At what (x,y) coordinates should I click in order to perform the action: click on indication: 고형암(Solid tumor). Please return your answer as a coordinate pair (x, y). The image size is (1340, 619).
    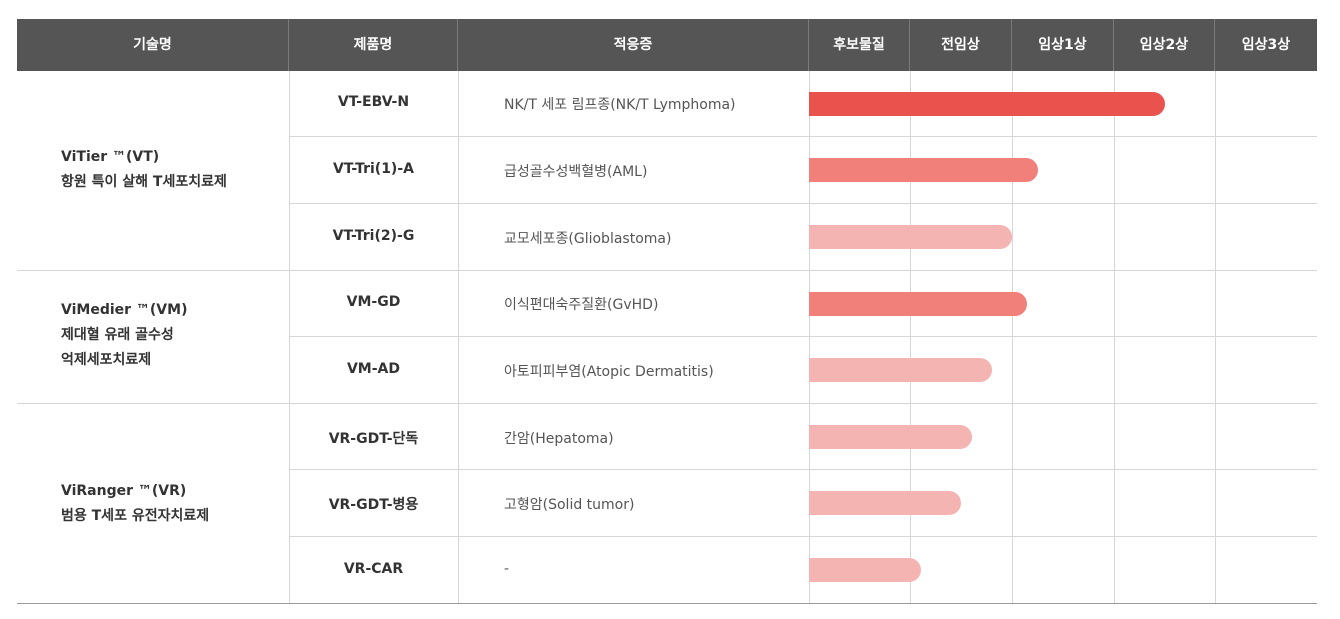
    Looking at the image, I should click on (569, 505).